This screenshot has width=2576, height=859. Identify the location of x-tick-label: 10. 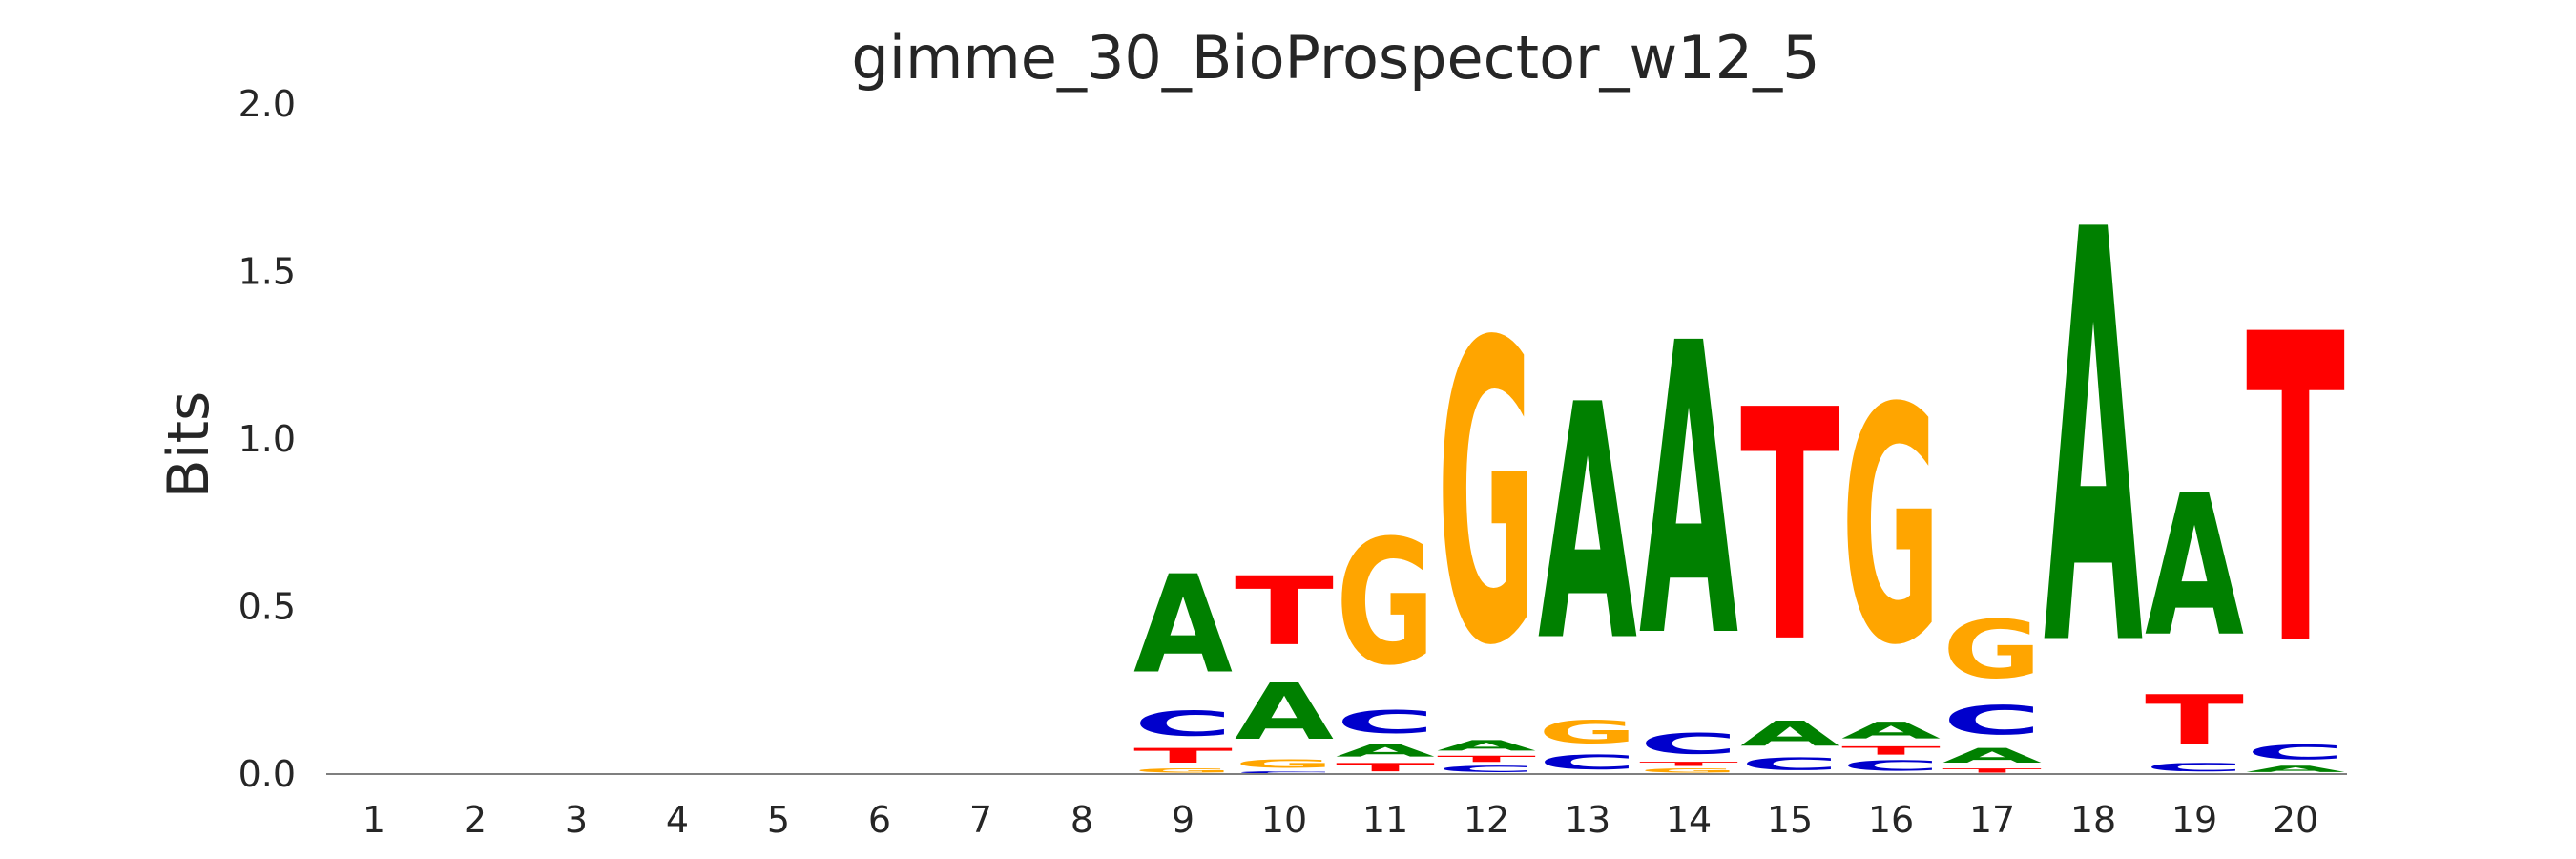
(1284, 820).